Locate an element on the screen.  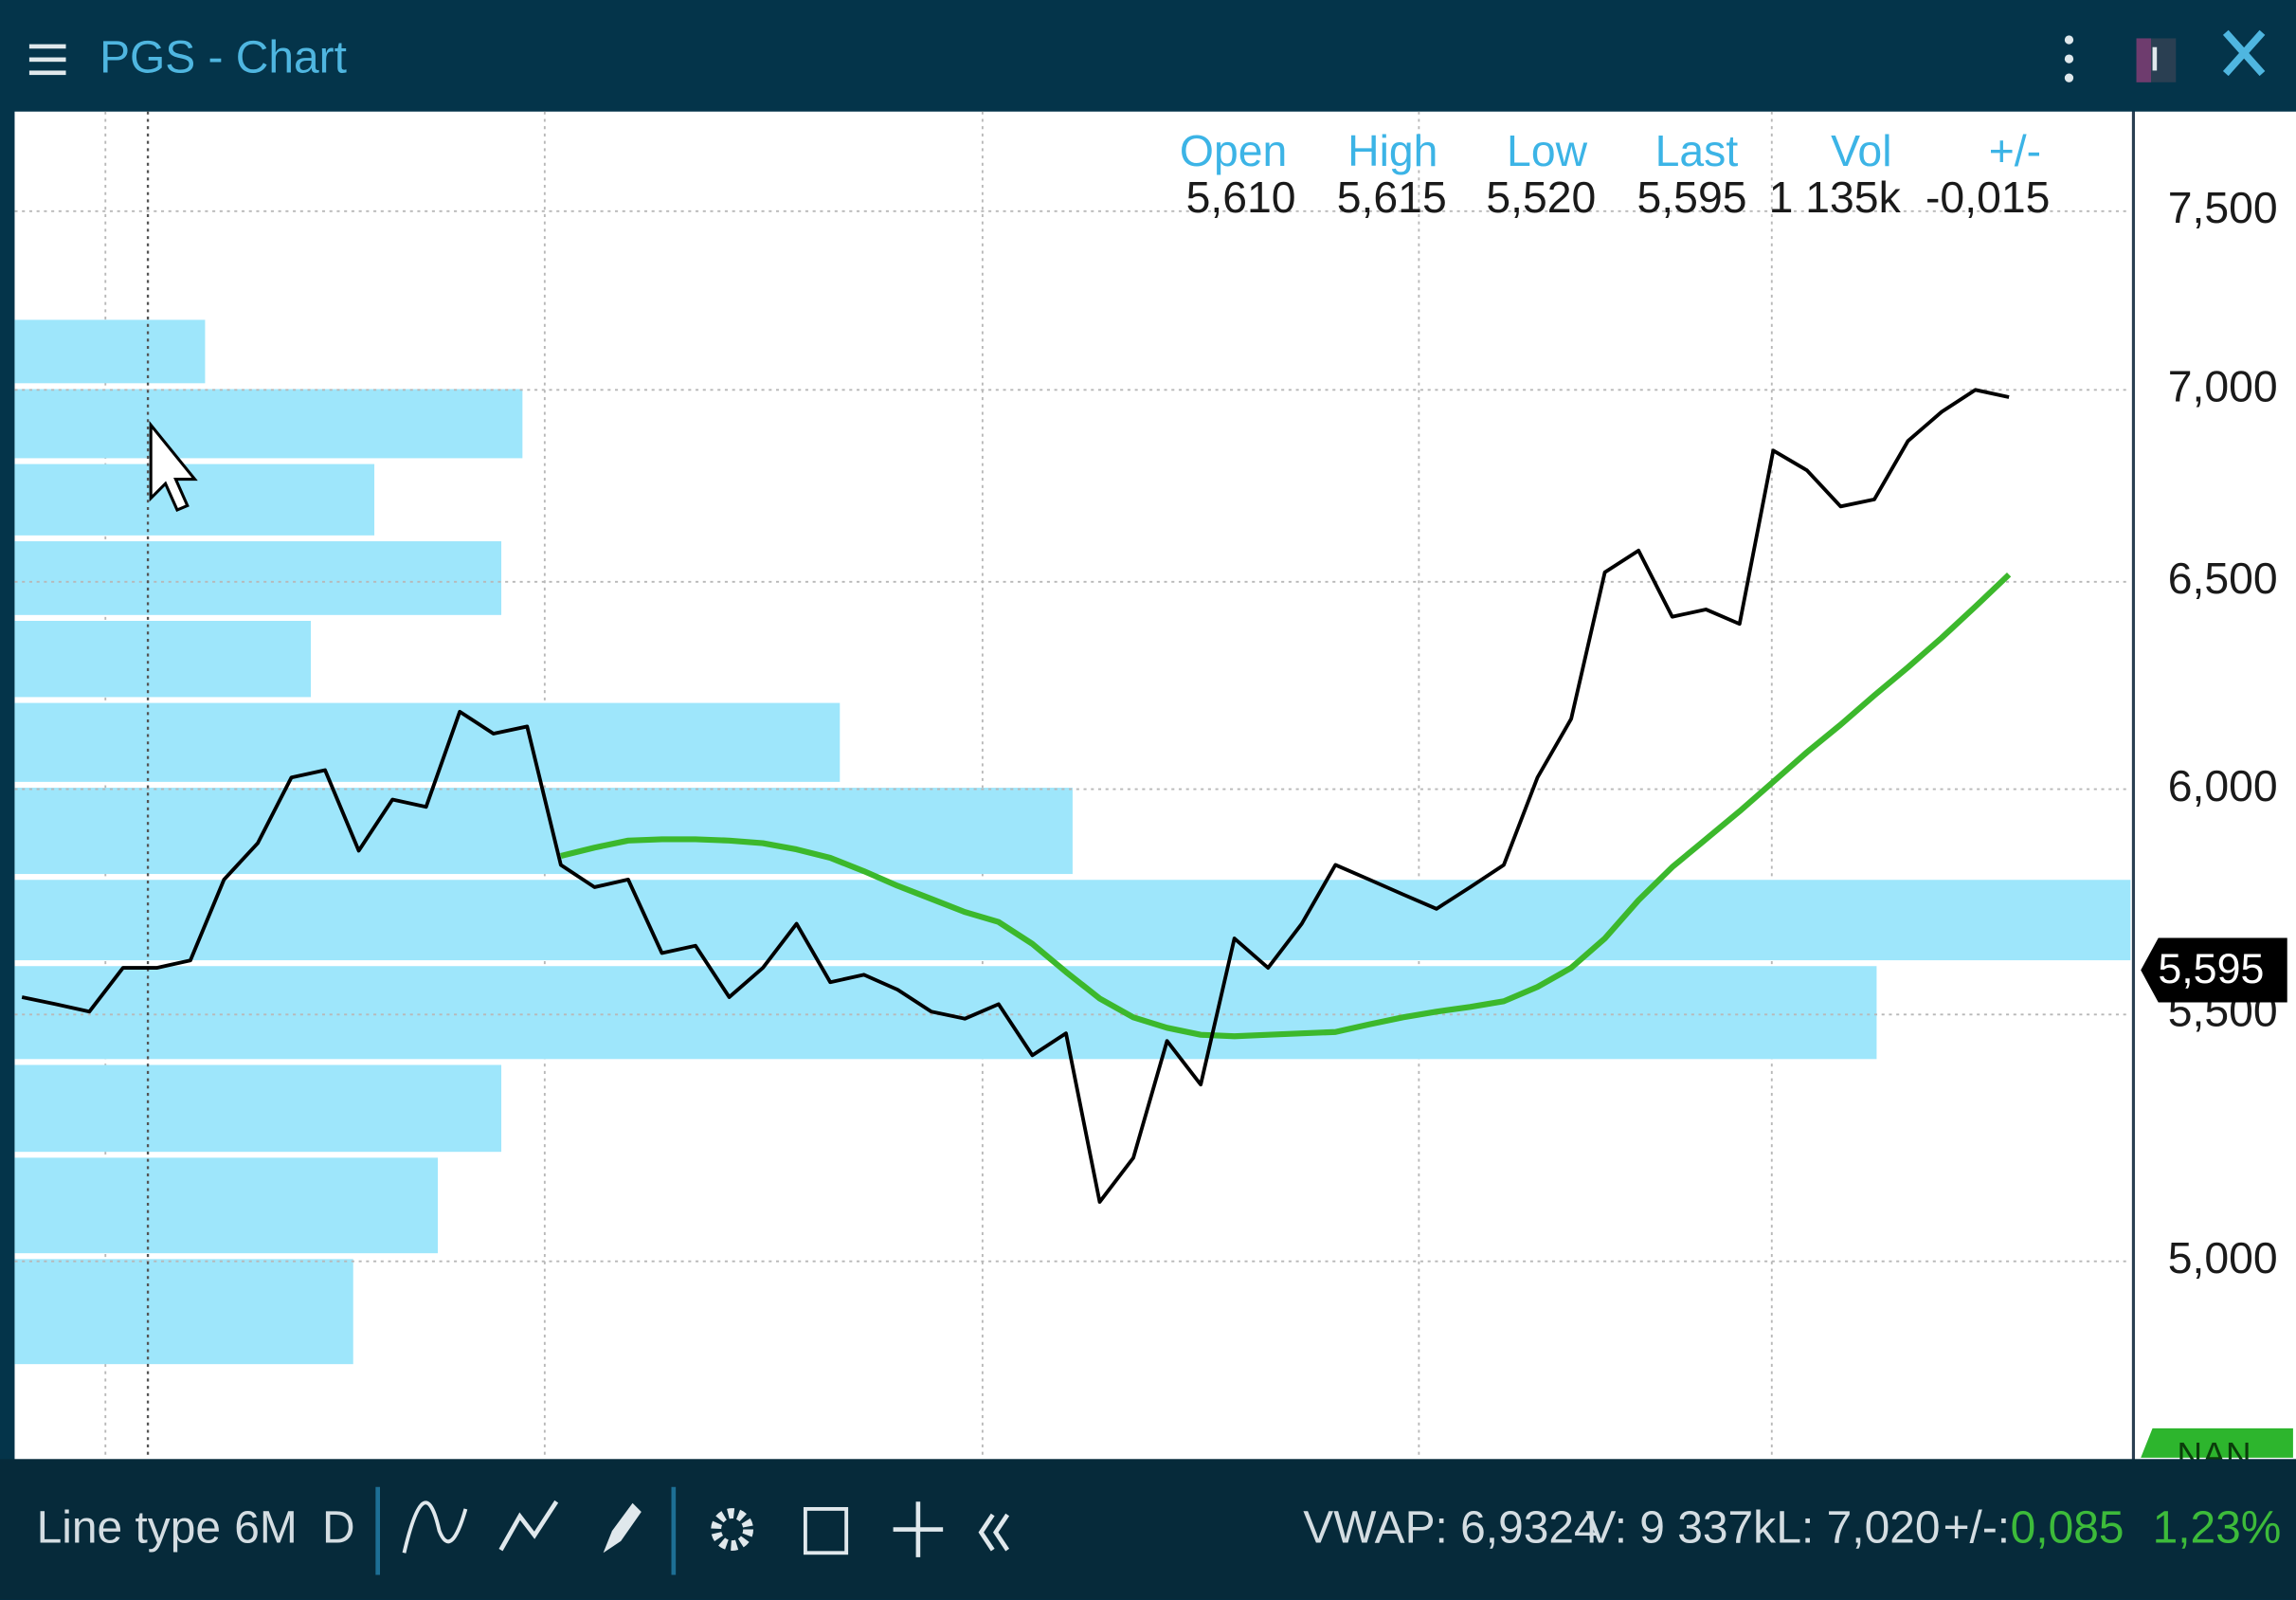
y-tick-label: 6,500 is located at coordinates (2223, 578).